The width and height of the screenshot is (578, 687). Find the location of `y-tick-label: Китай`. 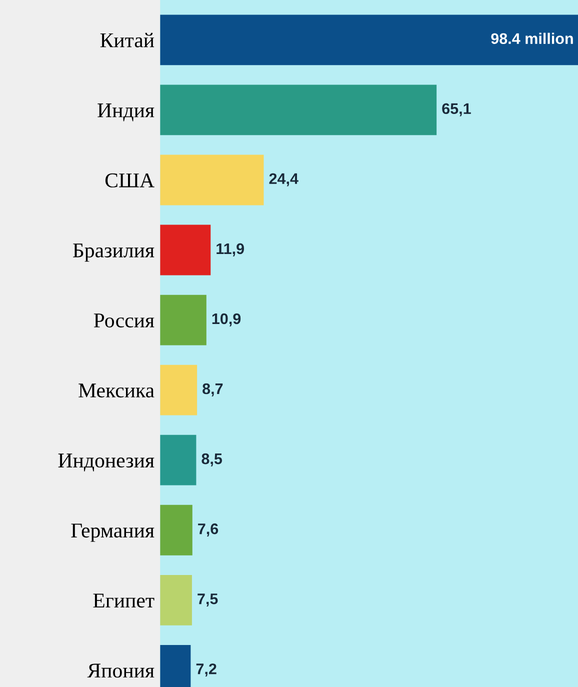

y-tick-label: Китай is located at coordinates (127, 40).